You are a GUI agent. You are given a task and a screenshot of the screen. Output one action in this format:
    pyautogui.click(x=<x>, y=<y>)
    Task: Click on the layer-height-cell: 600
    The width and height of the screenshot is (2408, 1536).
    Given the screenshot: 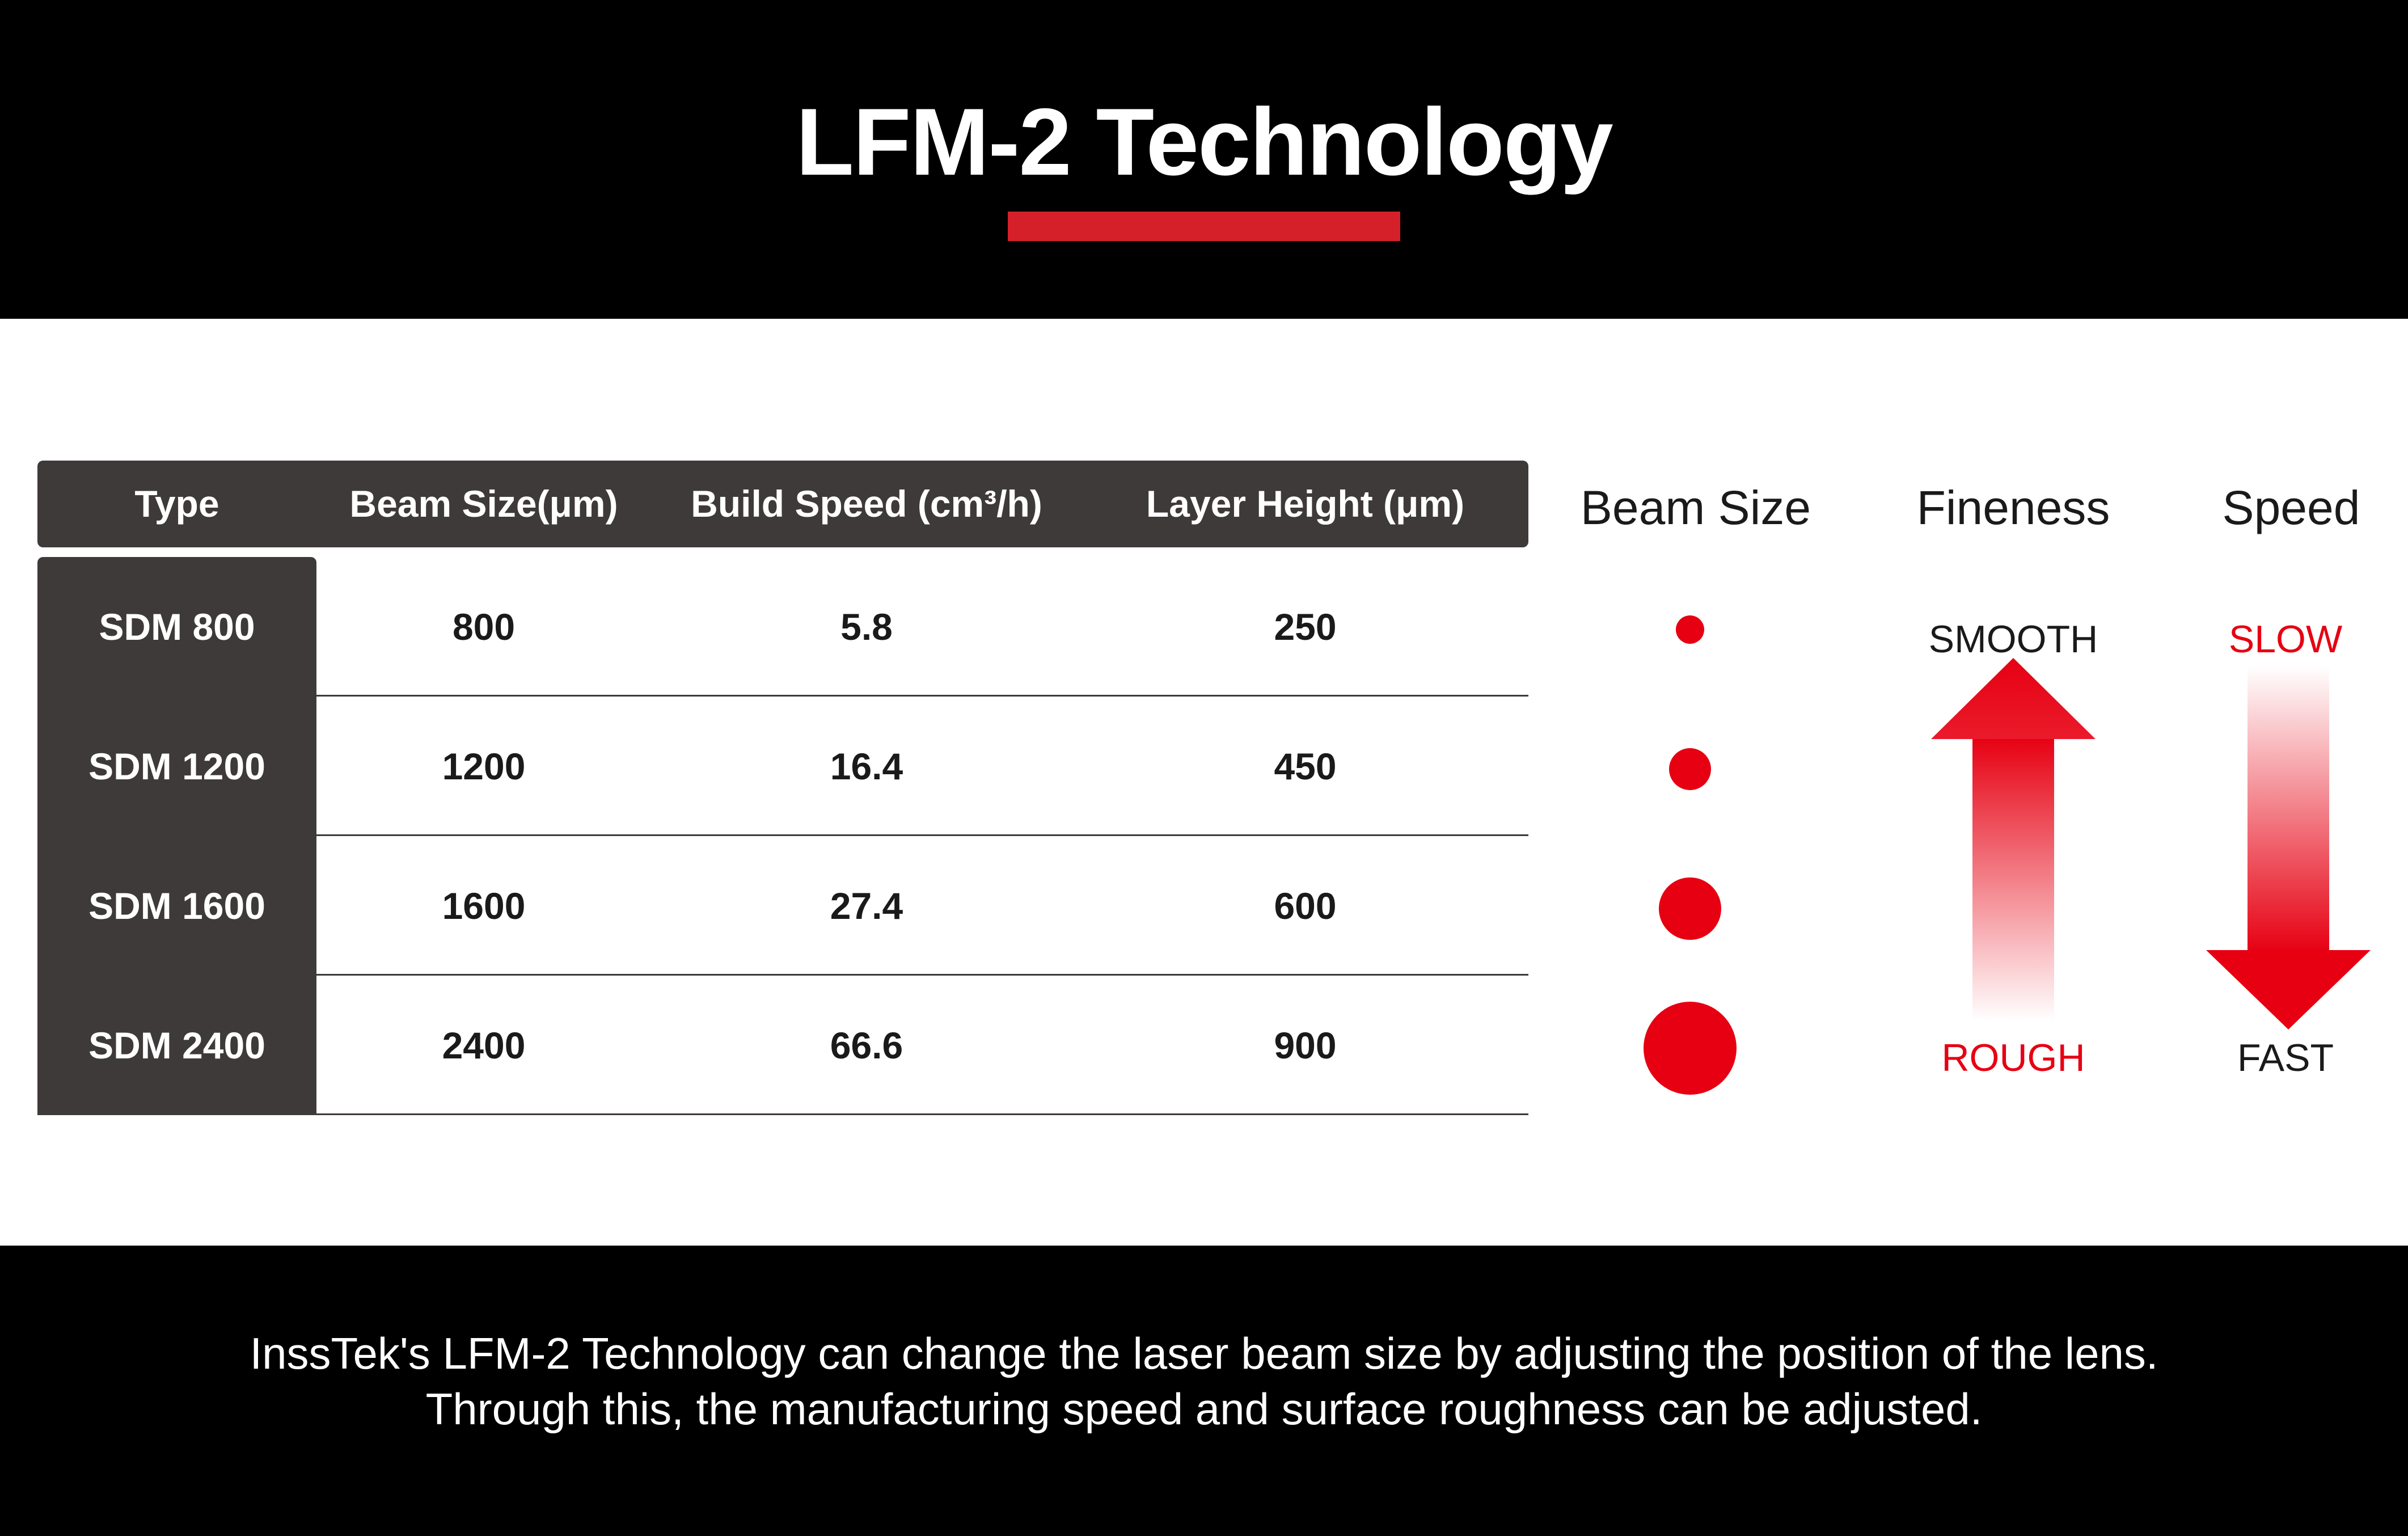 What is the action you would take?
    pyautogui.click(x=1305, y=906)
    